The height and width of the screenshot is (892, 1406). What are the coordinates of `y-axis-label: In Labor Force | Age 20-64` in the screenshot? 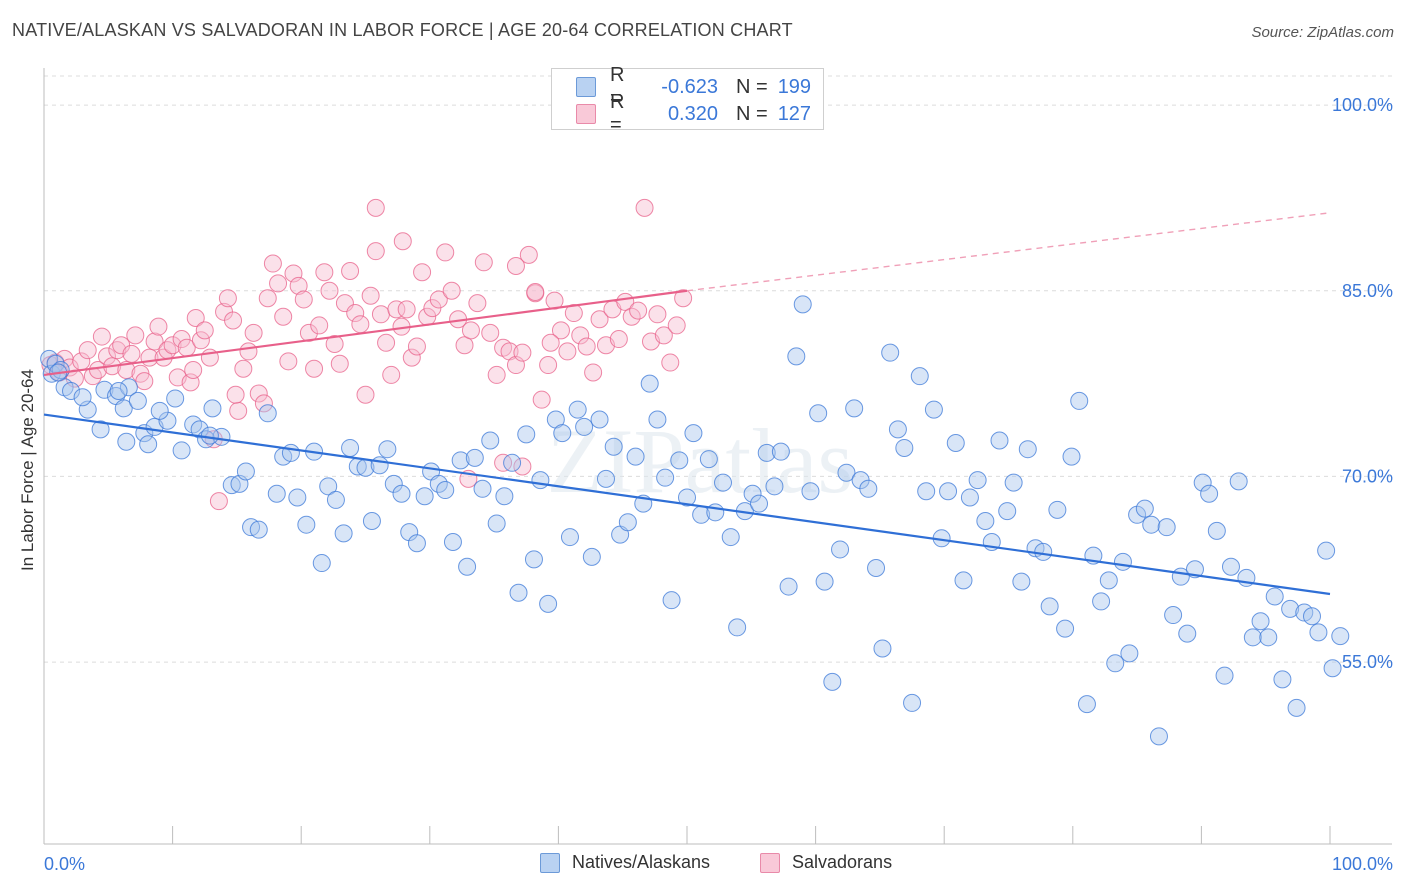 It's located at (27, 470).